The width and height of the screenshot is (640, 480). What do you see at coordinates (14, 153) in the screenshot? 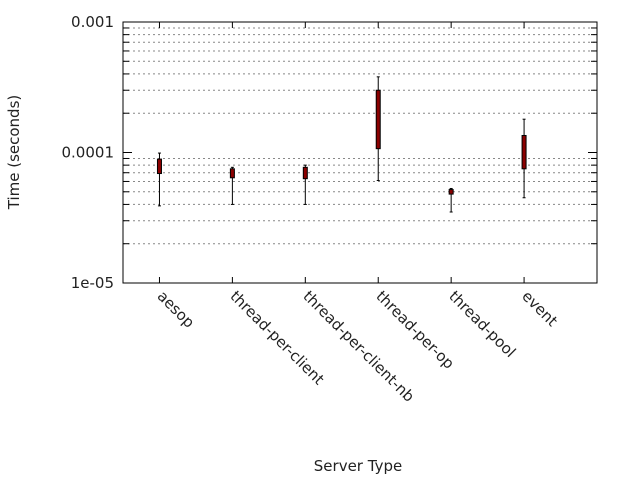
I see `y-axis-label: Time (seconds)` at bounding box center [14, 153].